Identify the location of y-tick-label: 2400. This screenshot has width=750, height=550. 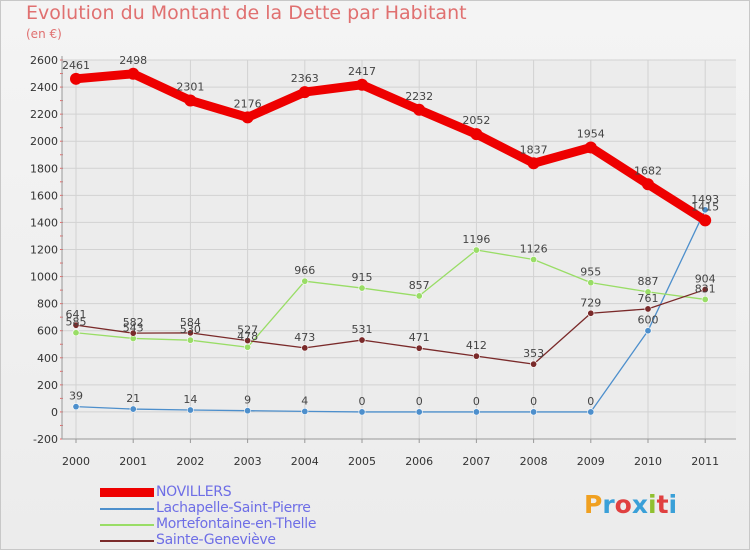
(44, 87).